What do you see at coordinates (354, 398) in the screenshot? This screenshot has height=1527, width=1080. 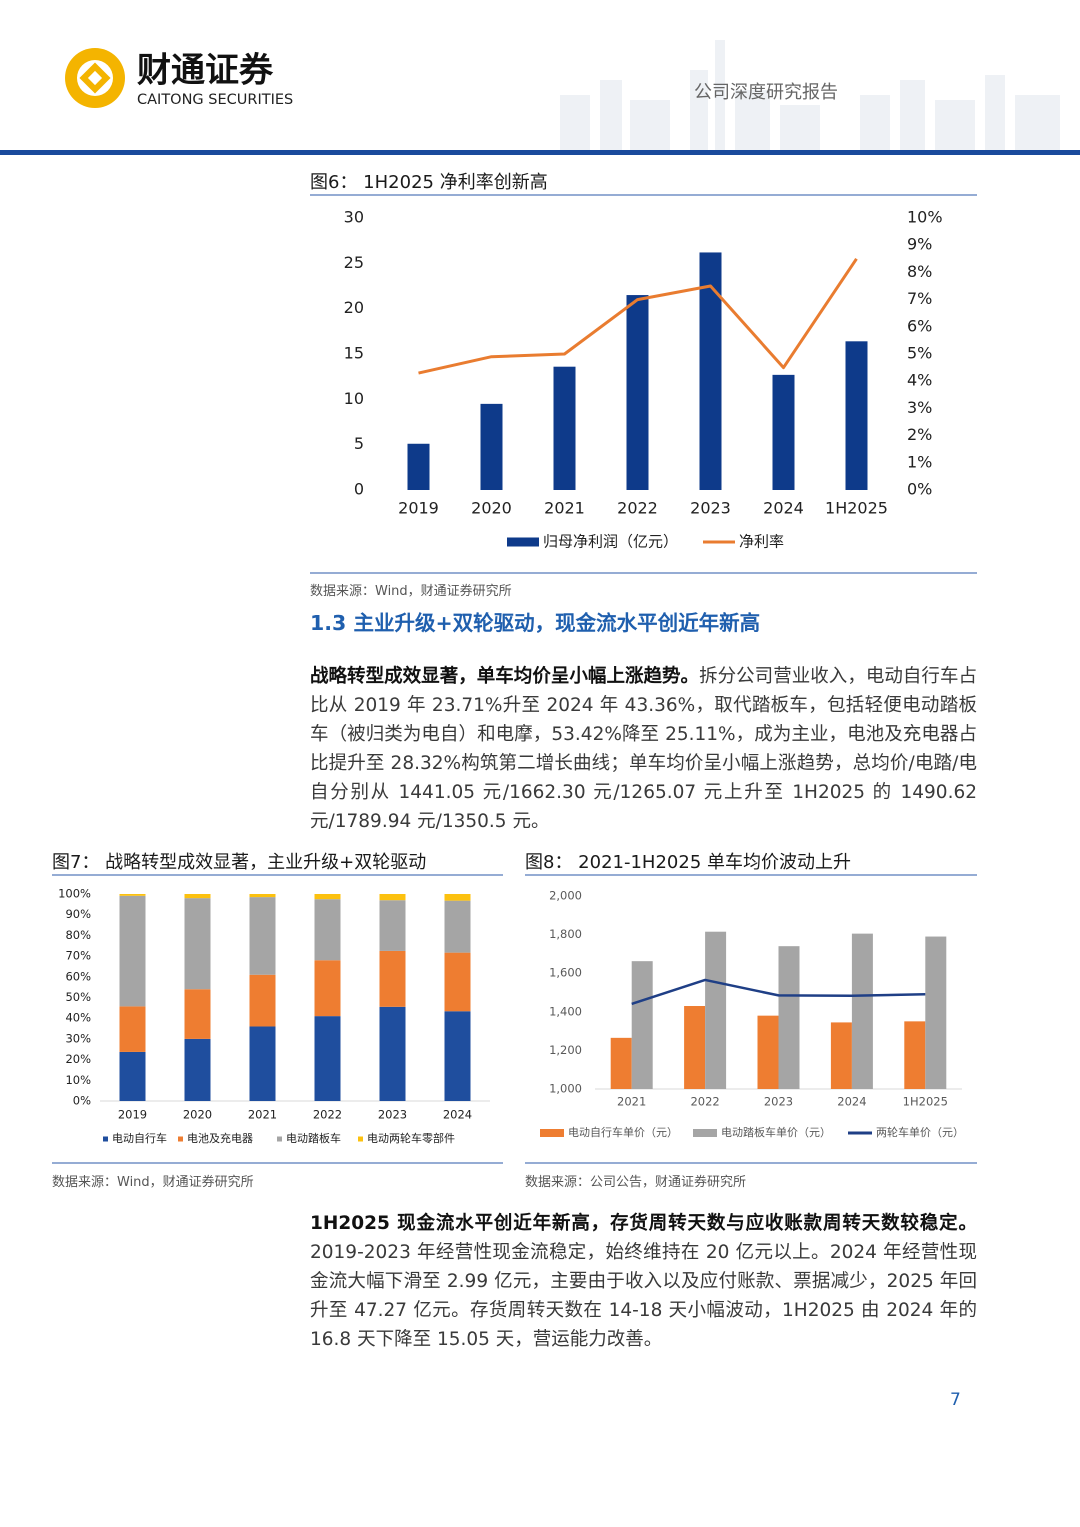 I see `y-tick-label: 10` at bounding box center [354, 398].